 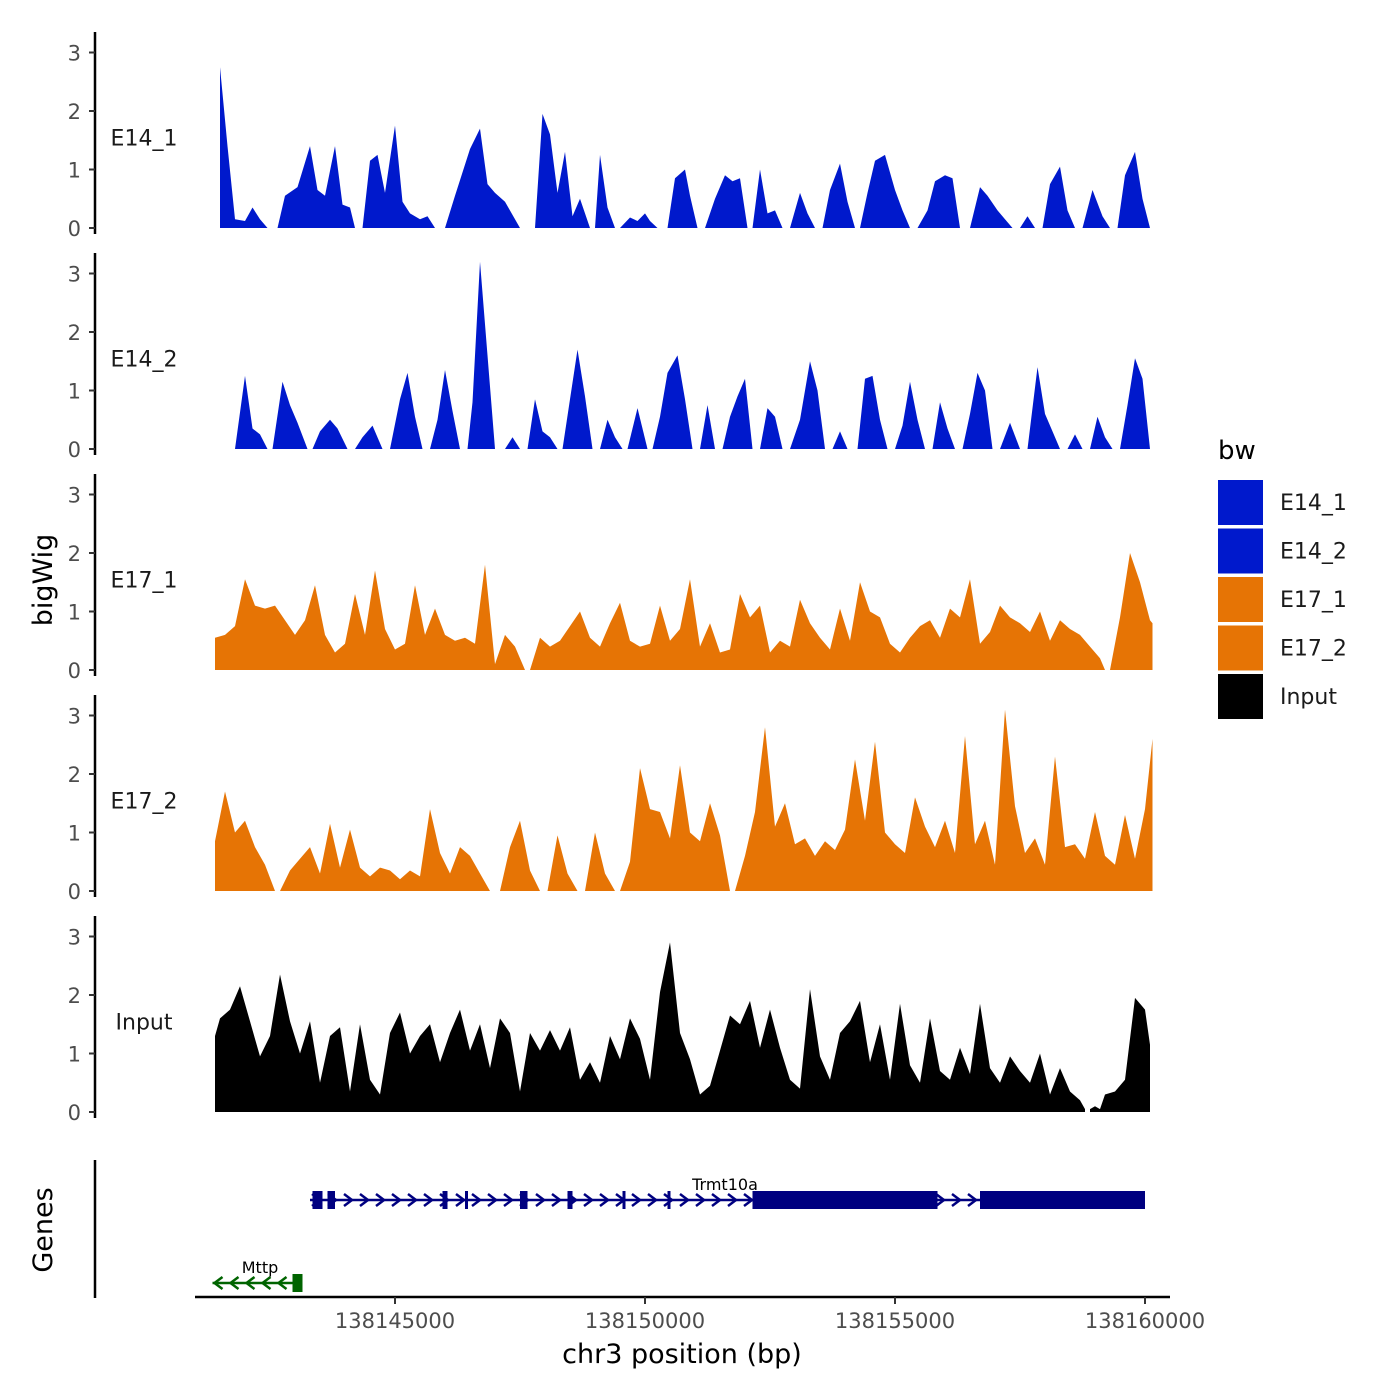 I want to click on x-tick-label: 138160000, so click(x=1145, y=1321).